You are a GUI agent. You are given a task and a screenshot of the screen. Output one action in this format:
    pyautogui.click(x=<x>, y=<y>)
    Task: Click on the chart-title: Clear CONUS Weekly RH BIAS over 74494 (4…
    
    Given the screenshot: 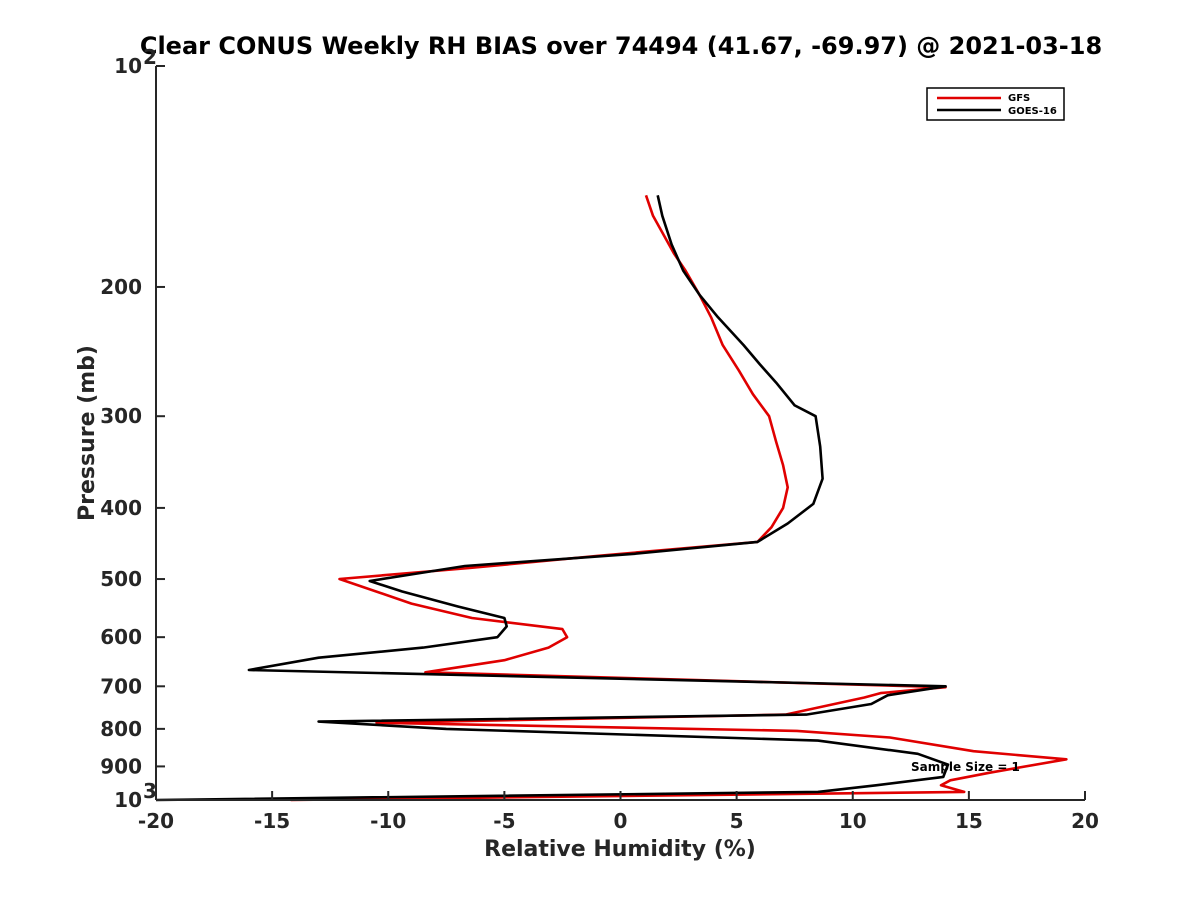 What is the action you would take?
    pyautogui.click(x=621, y=46)
    